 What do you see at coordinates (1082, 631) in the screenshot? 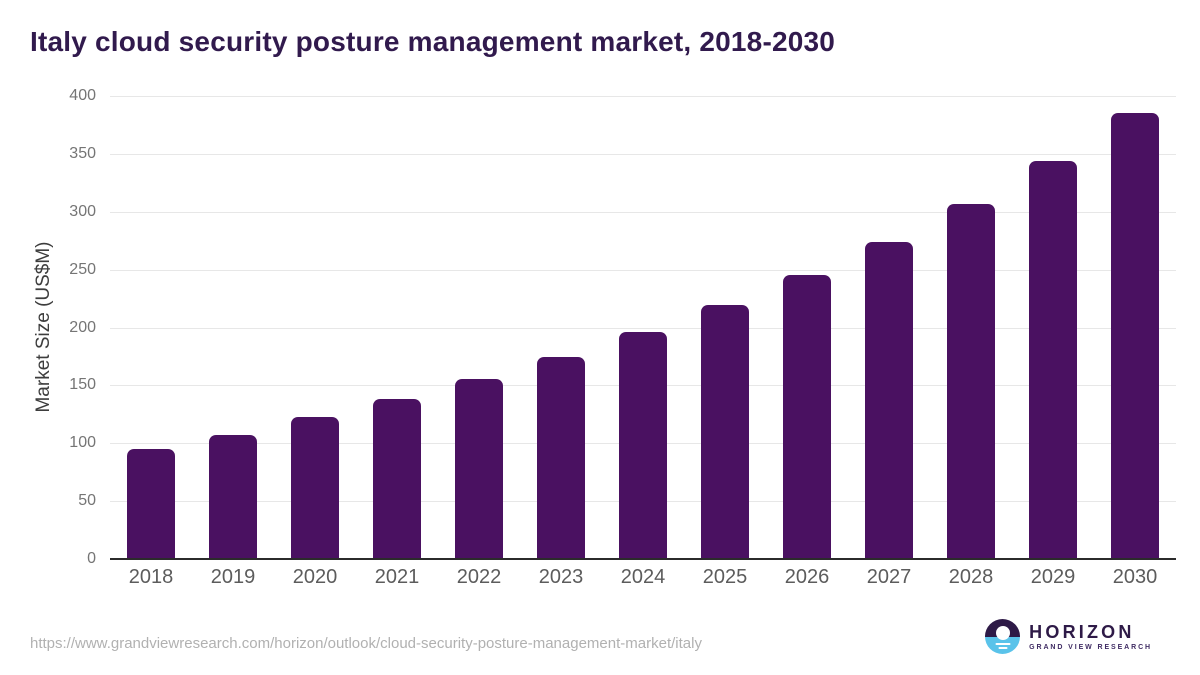
I see `logo-name: HORIZON` at bounding box center [1082, 631].